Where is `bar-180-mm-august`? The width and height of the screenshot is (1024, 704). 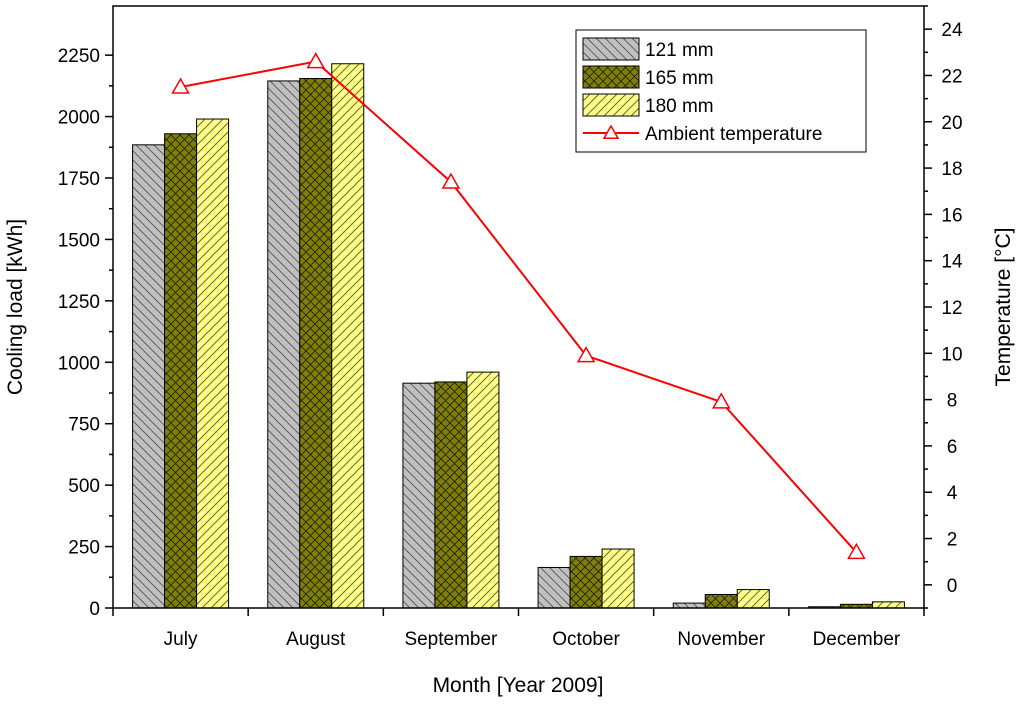
bar-180-mm-august is located at coordinates (348, 336).